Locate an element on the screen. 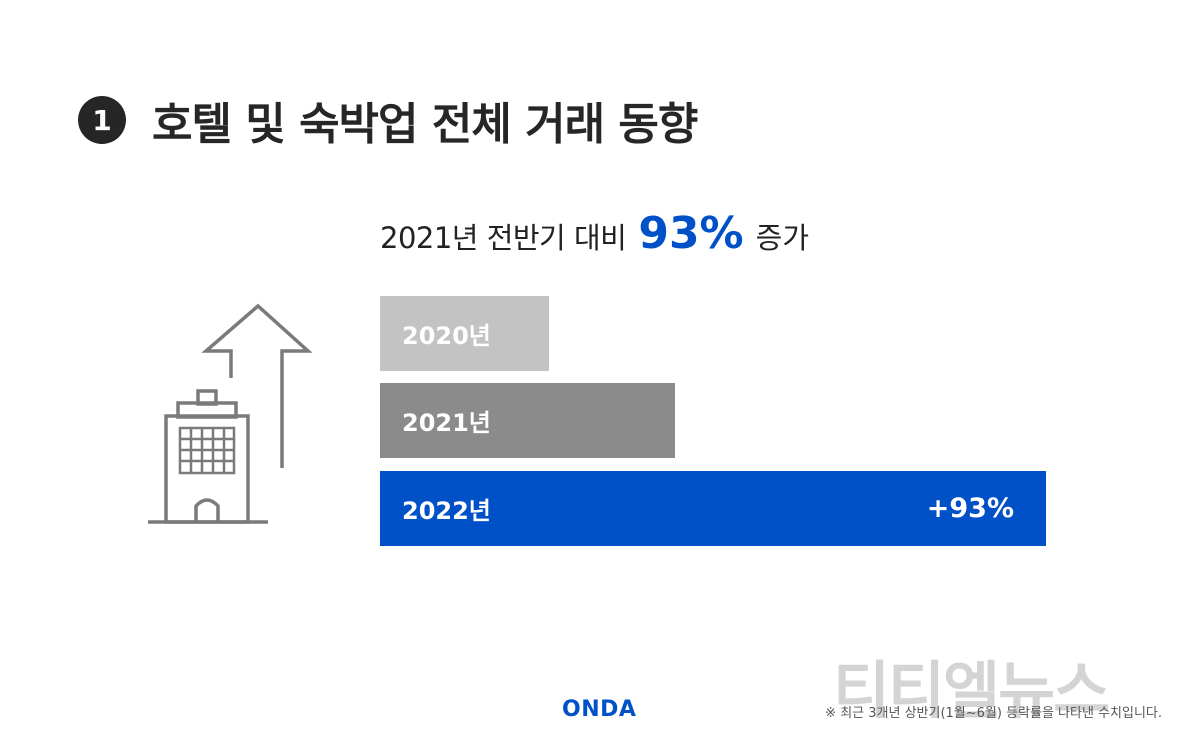  bar-2020: 2020년 is located at coordinates (464, 333).